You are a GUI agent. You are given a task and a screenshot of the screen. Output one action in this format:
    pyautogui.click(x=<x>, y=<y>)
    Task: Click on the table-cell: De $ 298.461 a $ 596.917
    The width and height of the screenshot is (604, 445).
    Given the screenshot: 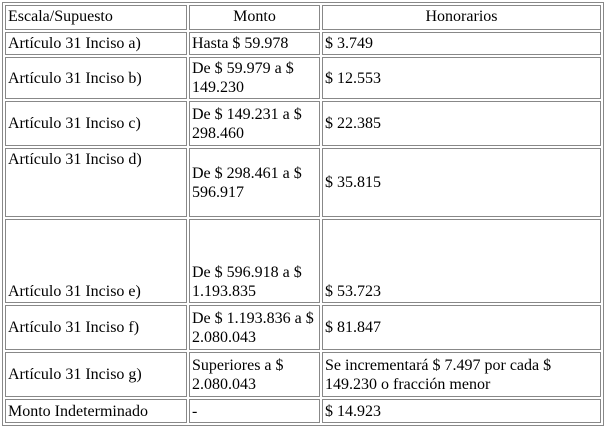 What is the action you would take?
    pyautogui.click(x=254, y=182)
    